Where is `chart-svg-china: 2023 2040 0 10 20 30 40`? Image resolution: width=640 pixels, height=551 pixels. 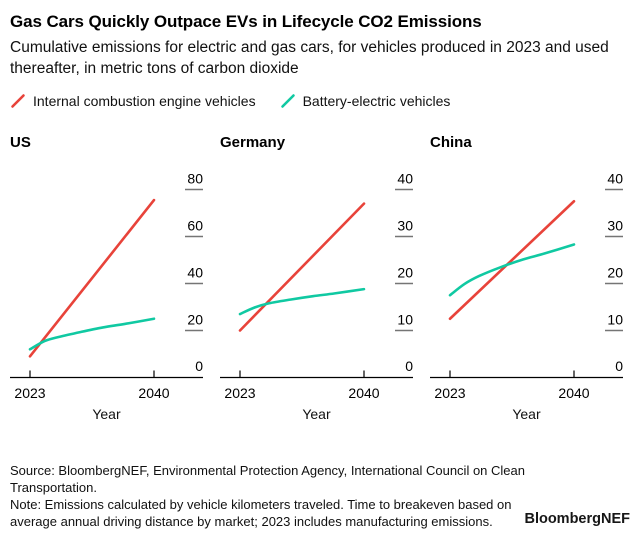 chart-svg-china: 2023 2040 0 10 20 30 40 is located at coordinates (526, 285).